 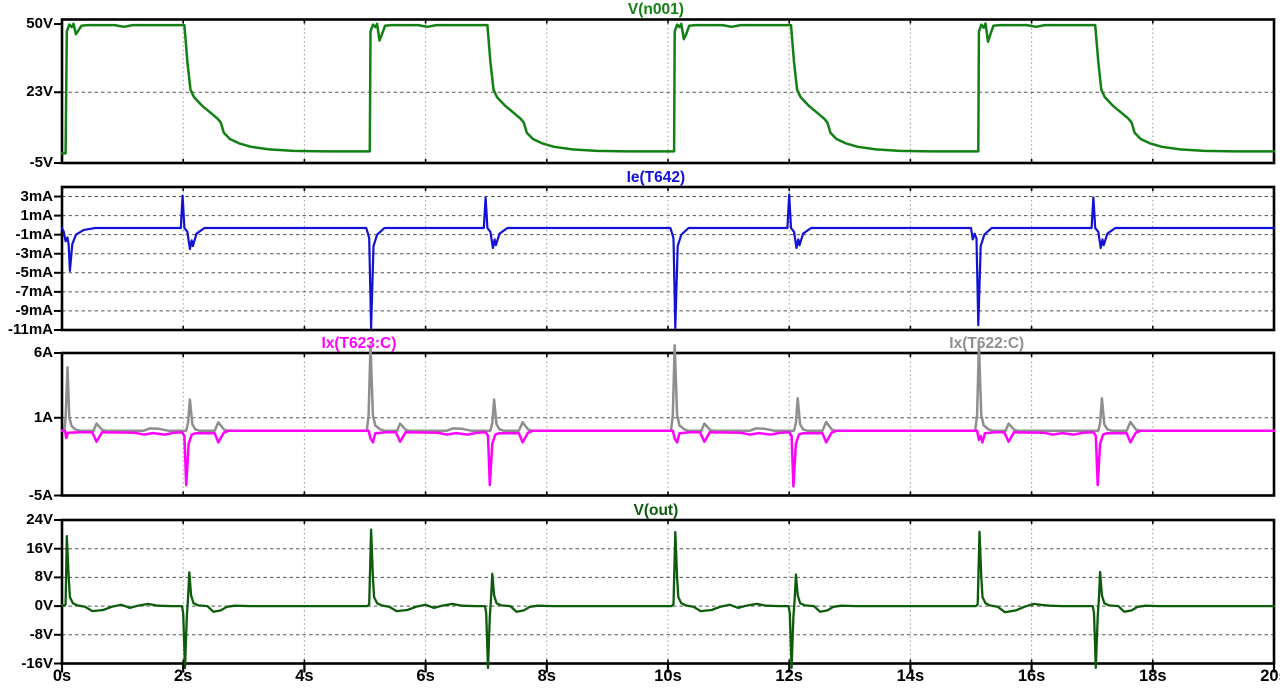 What do you see at coordinates (668, 387) in the screenshot?
I see `trace-ix-t622-c-` at bounding box center [668, 387].